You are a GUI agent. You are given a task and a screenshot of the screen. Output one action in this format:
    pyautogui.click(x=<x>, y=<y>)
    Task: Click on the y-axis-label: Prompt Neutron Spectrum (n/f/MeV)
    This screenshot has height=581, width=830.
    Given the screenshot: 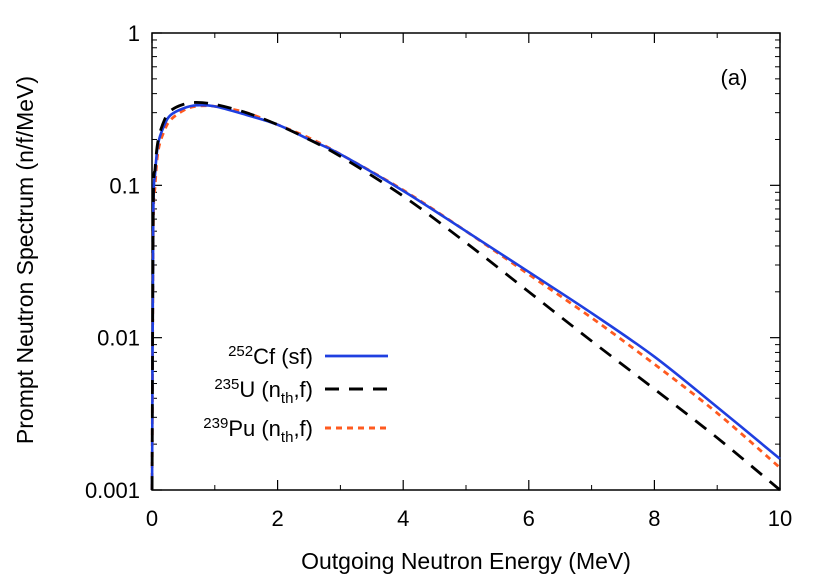 What is the action you would take?
    pyautogui.click(x=25, y=260)
    